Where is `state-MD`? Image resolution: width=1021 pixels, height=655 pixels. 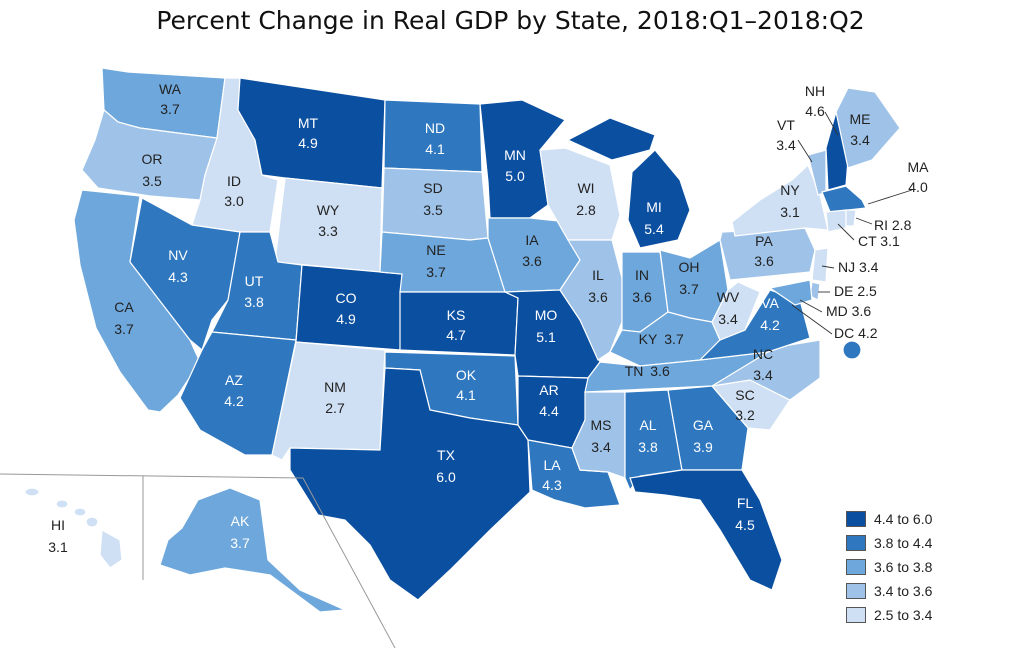
state-MD is located at coordinates (790, 292).